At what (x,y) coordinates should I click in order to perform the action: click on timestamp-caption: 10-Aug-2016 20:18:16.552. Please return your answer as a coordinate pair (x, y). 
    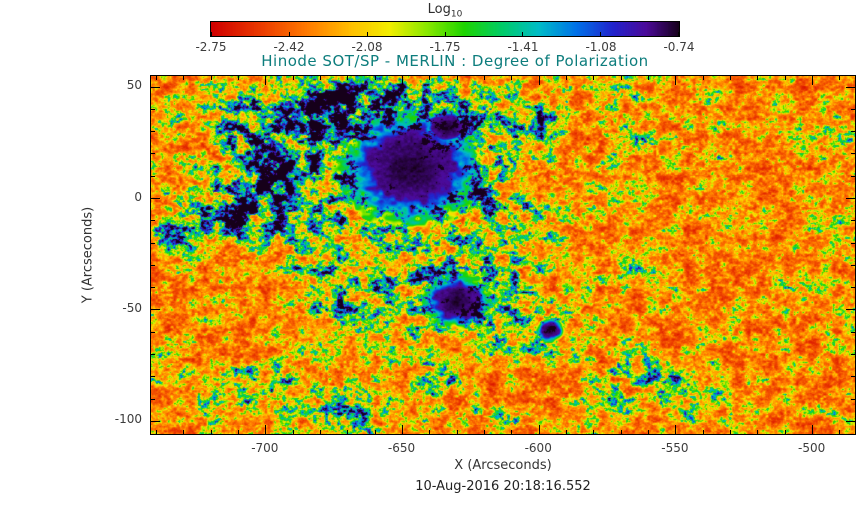
    Looking at the image, I should click on (503, 486).